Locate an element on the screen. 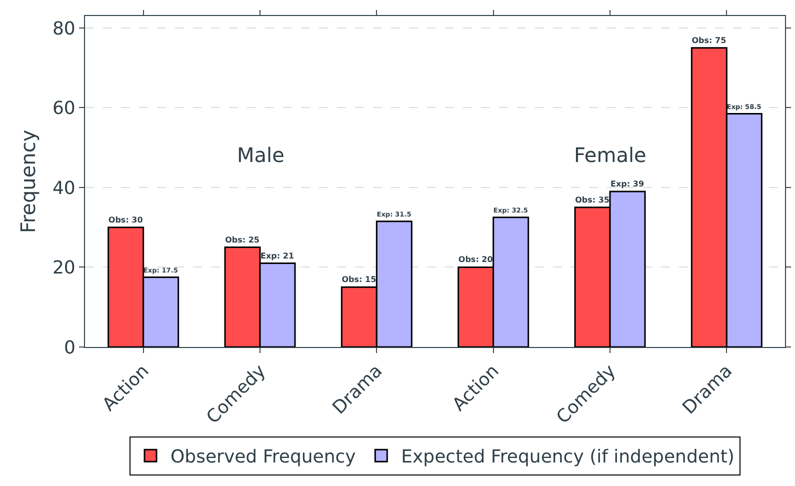 This screenshot has width=795, height=486. data-label: Obs: 75 is located at coordinates (709, 40).